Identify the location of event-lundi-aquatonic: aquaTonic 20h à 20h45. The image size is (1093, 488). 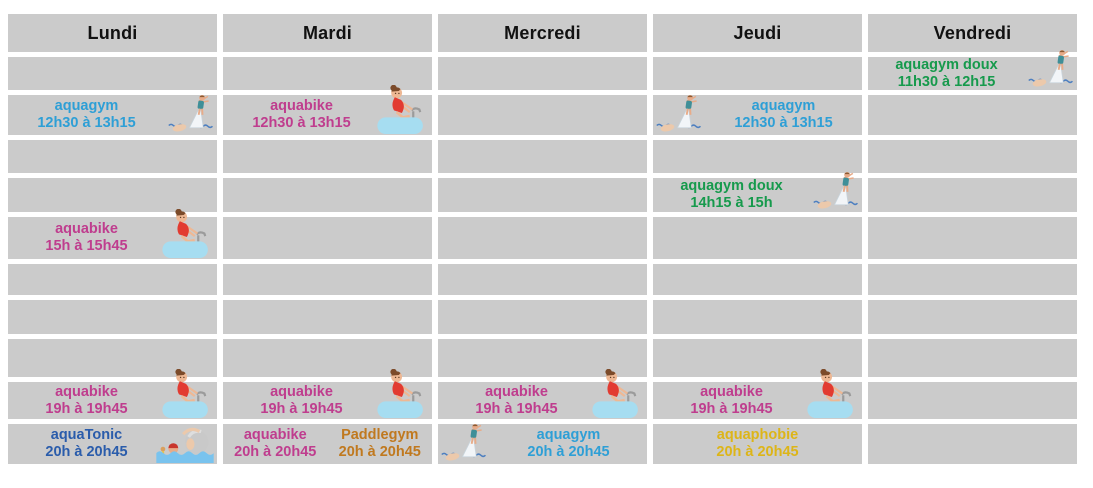
(112, 444).